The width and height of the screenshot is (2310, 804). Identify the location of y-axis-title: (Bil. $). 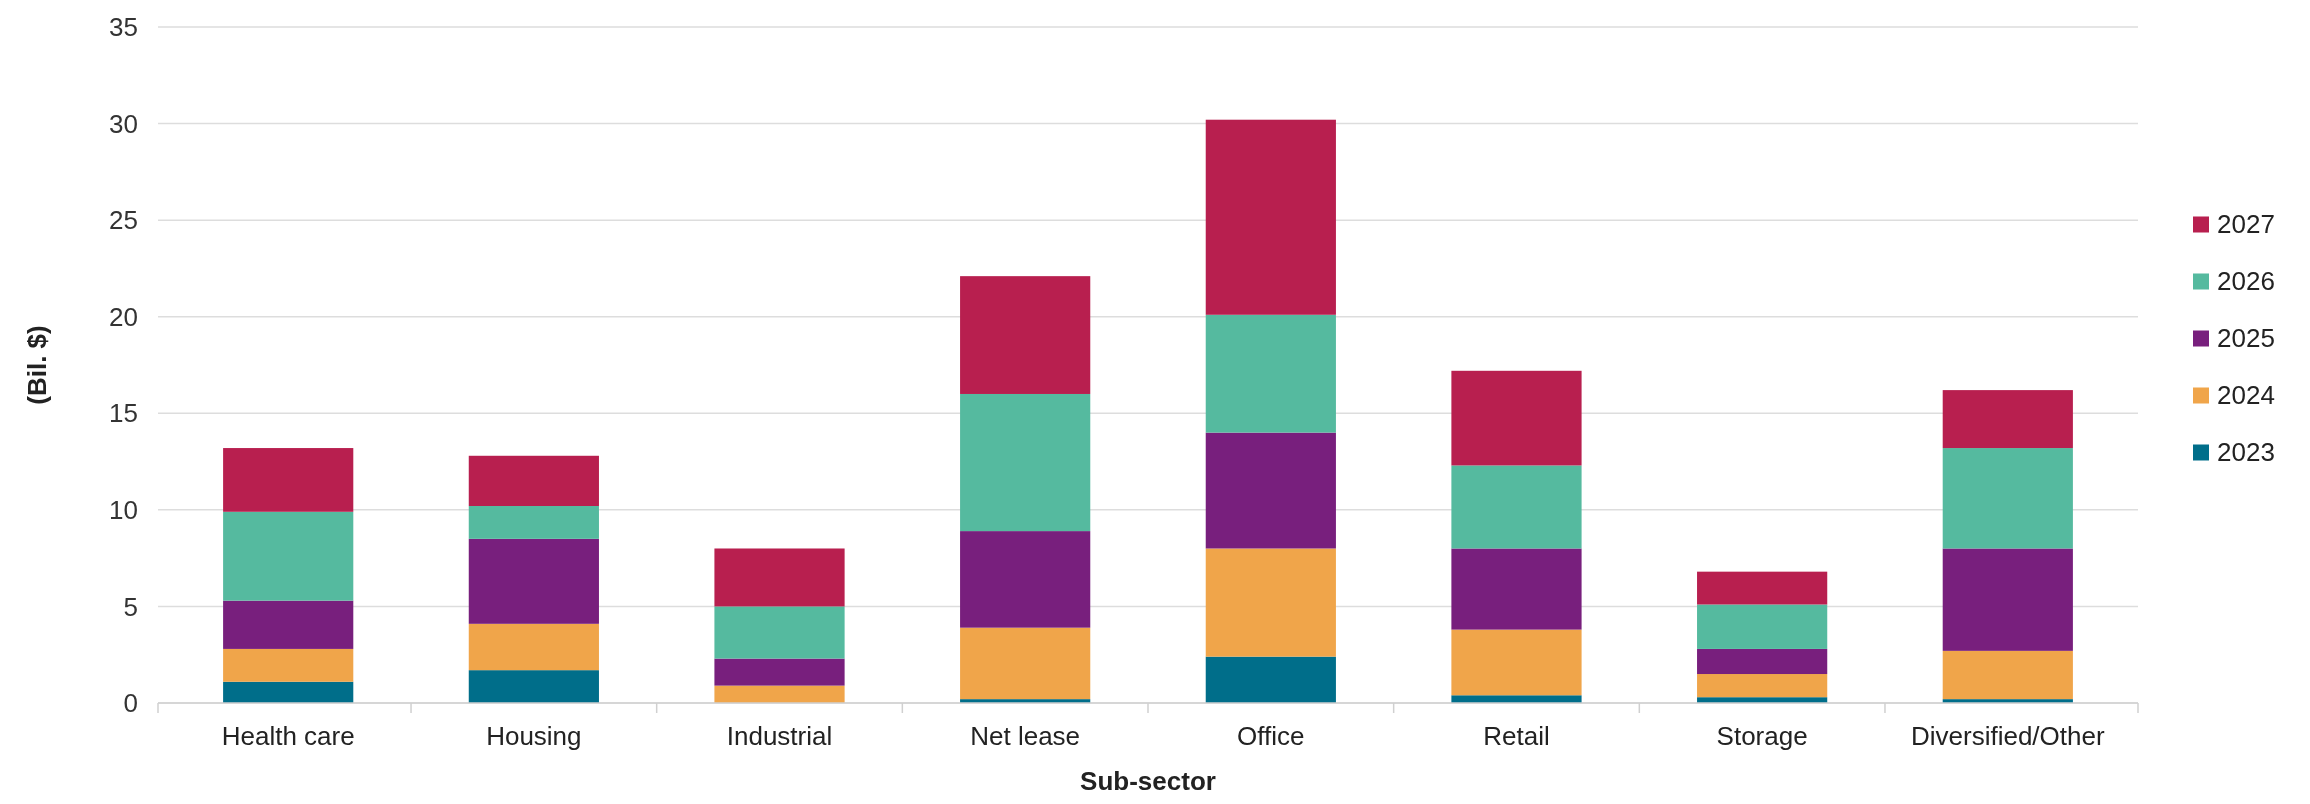
(37, 365).